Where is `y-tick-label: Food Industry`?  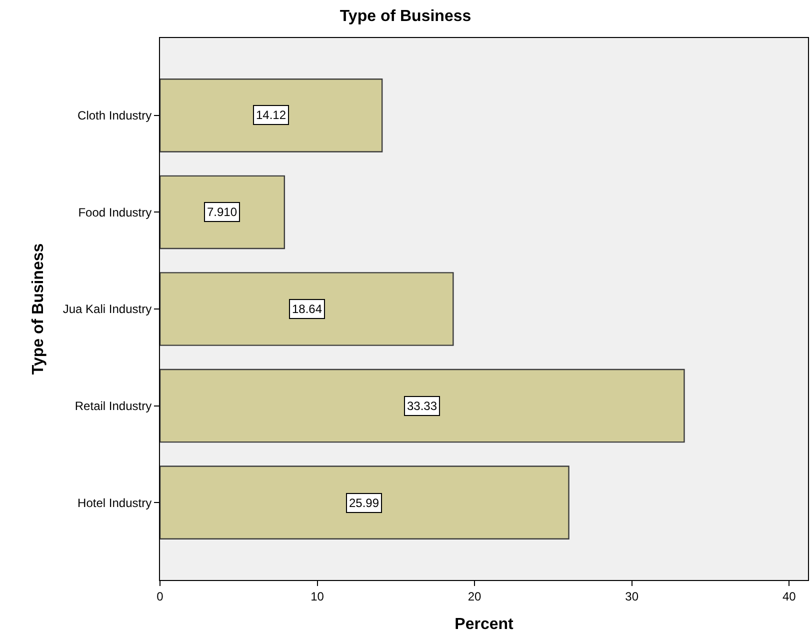
y-tick-label: Food Industry is located at coordinates (115, 212).